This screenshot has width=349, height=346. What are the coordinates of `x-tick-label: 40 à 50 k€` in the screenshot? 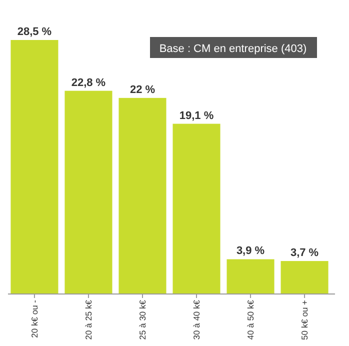 It's located at (251, 320).